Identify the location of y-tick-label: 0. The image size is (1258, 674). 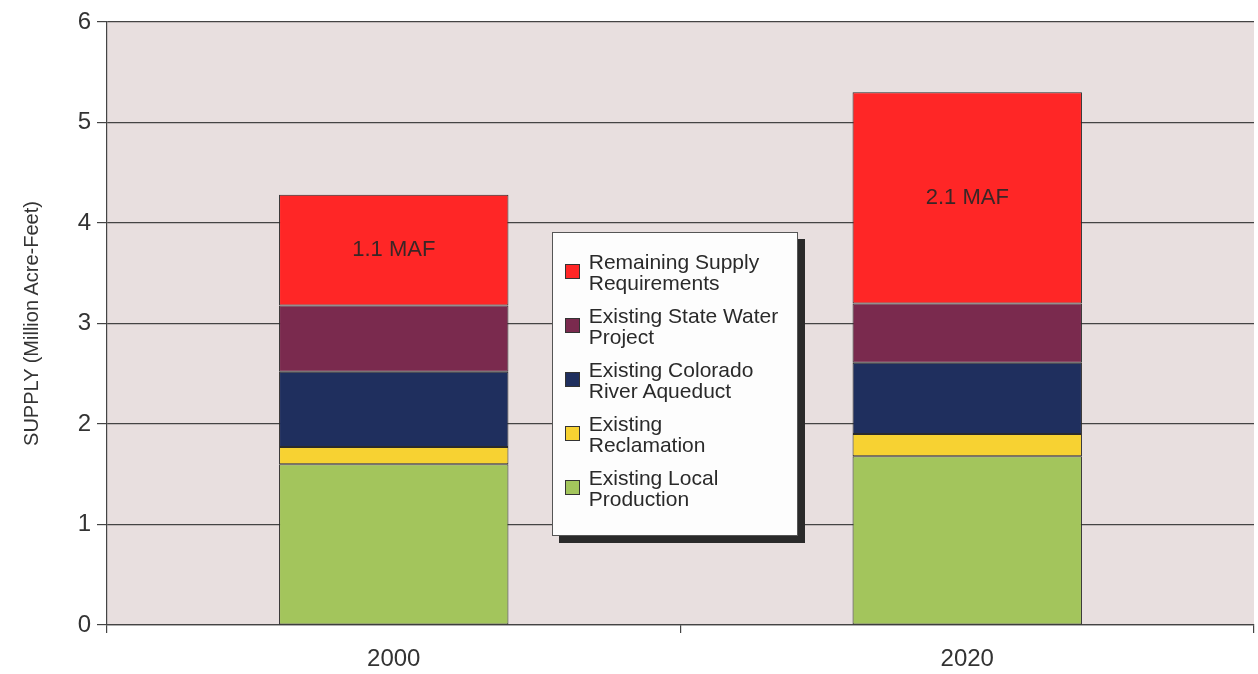
(84, 623).